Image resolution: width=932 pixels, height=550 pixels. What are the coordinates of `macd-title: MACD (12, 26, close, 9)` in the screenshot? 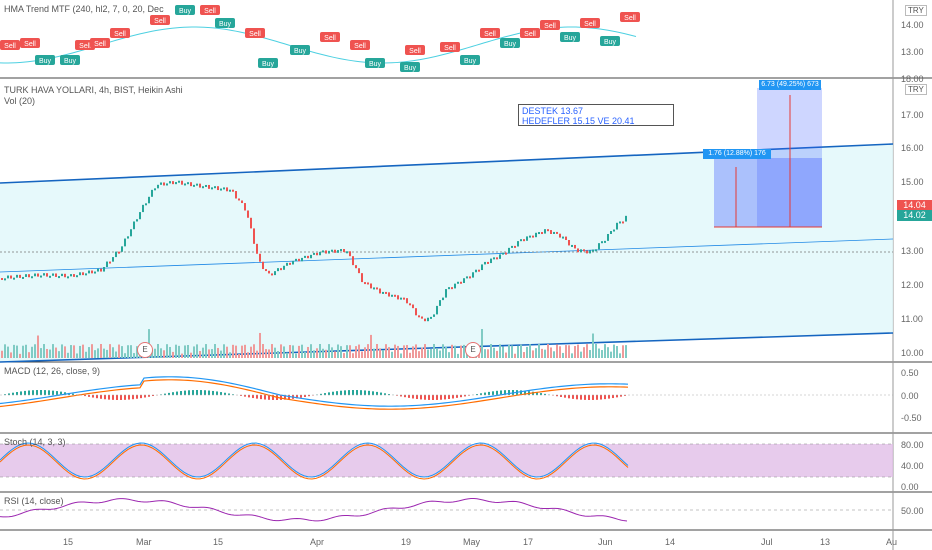 It's located at (52, 371).